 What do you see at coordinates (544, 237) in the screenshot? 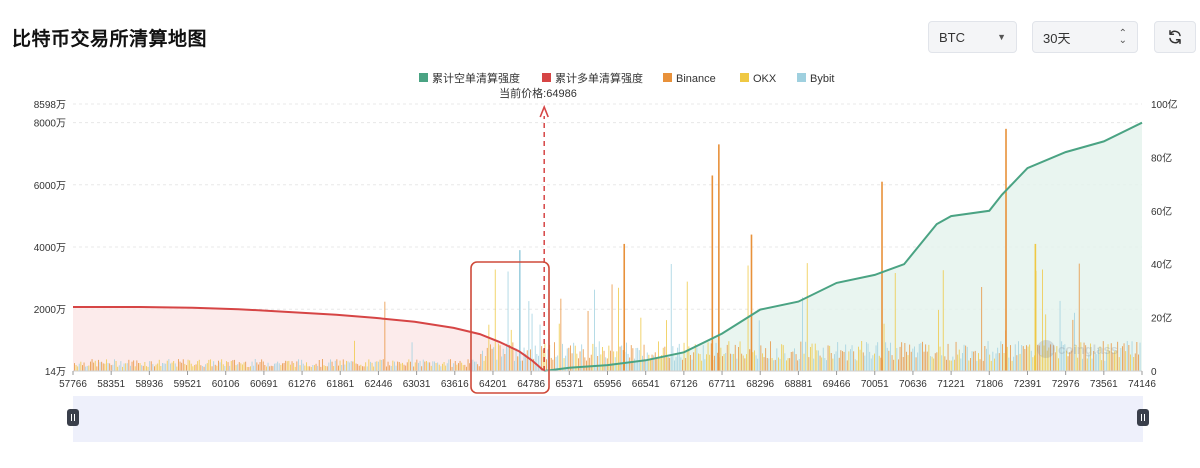
I see `current-price-marker` at bounding box center [544, 237].